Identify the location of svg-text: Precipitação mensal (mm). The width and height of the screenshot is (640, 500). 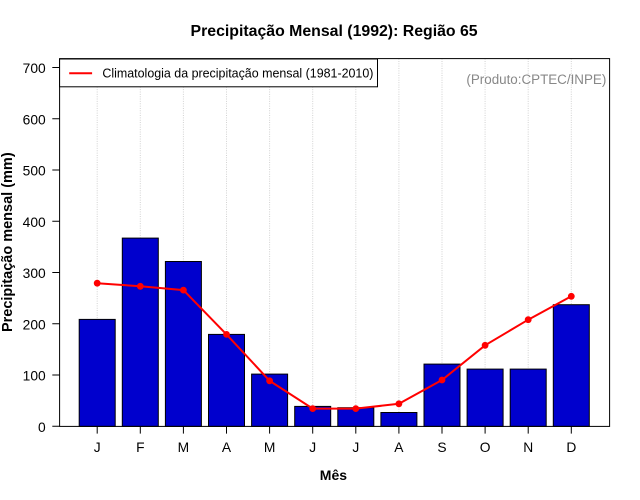
(8, 242).